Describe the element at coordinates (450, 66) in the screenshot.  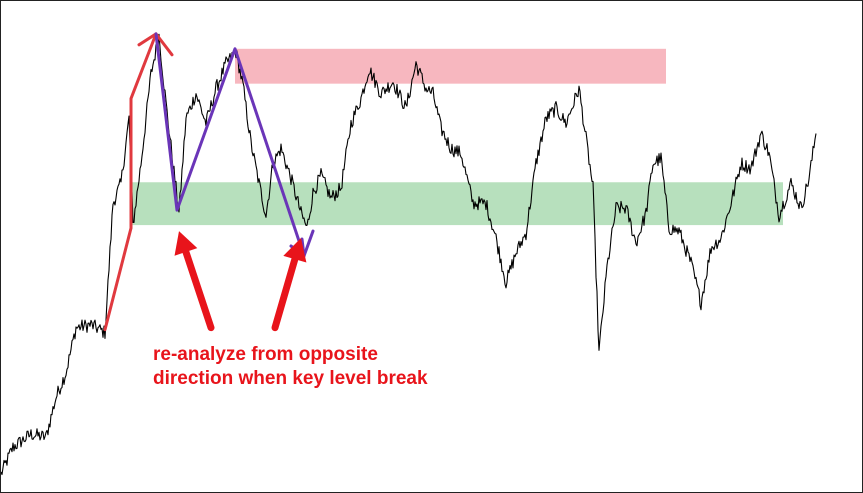
I see `supply-zone` at that location.